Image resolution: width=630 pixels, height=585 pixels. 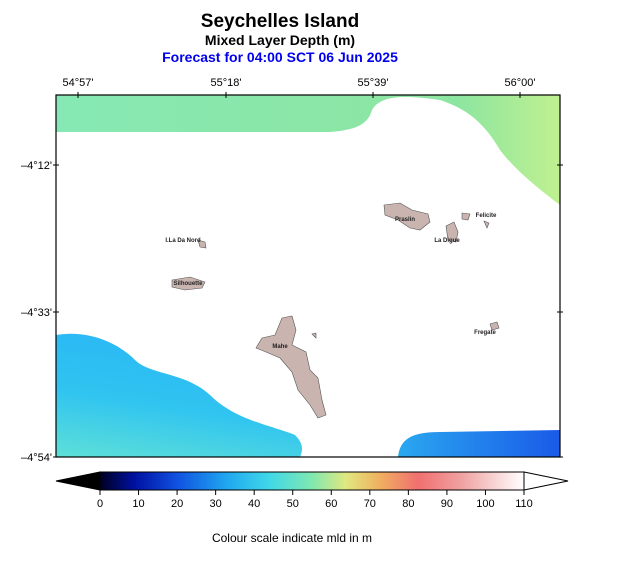 I want to click on colorbar-label: 80, so click(x=408, y=504).